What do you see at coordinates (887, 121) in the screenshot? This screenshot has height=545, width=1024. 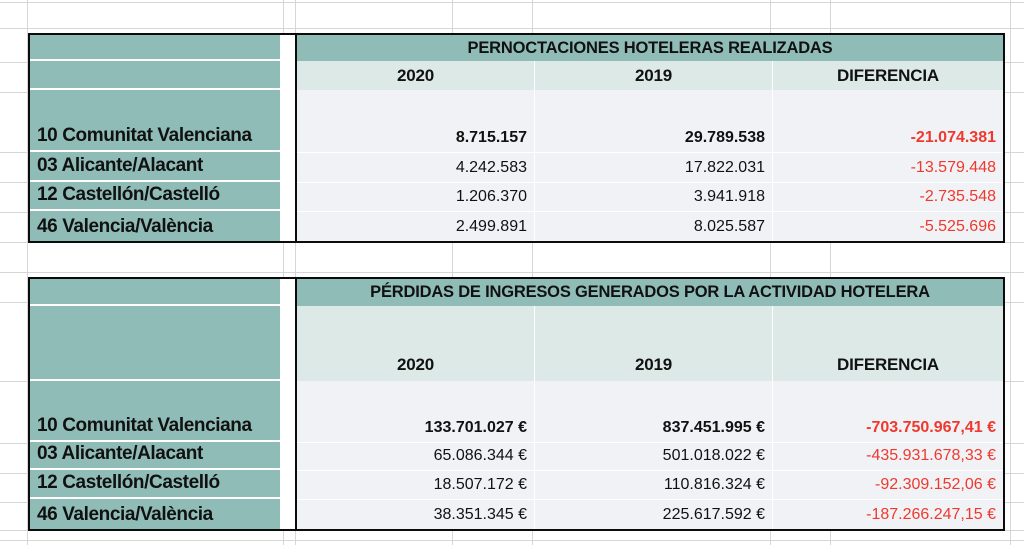 I see `diff-value-cell: -21.074.381` at bounding box center [887, 121].